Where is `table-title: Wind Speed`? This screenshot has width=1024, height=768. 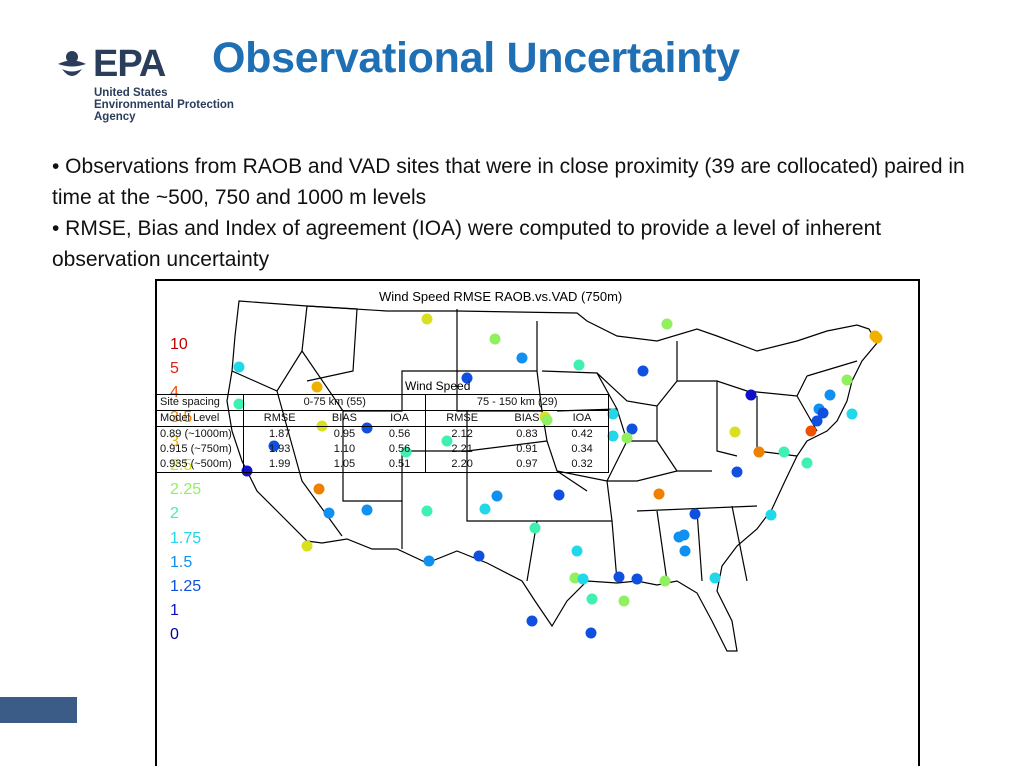 table-title: Wind Speed is located at coordinates (438, 386).